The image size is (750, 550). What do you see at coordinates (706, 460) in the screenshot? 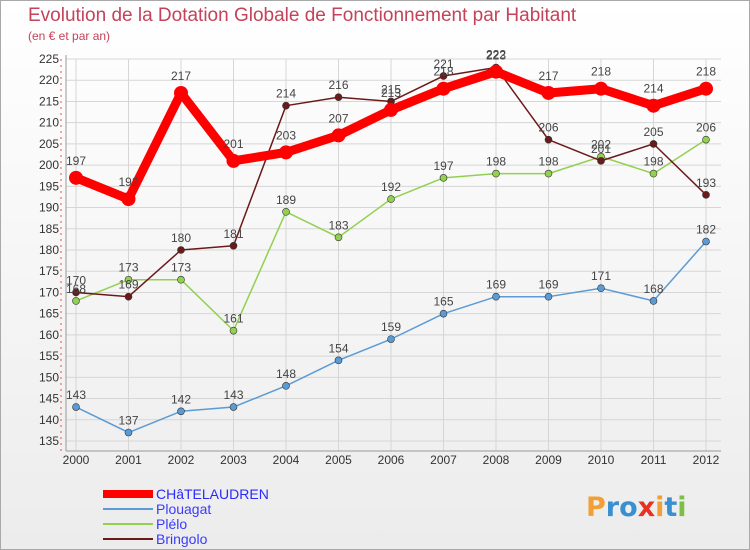
I see `x-tick-label: 2012` at bounding box center [706, 460].